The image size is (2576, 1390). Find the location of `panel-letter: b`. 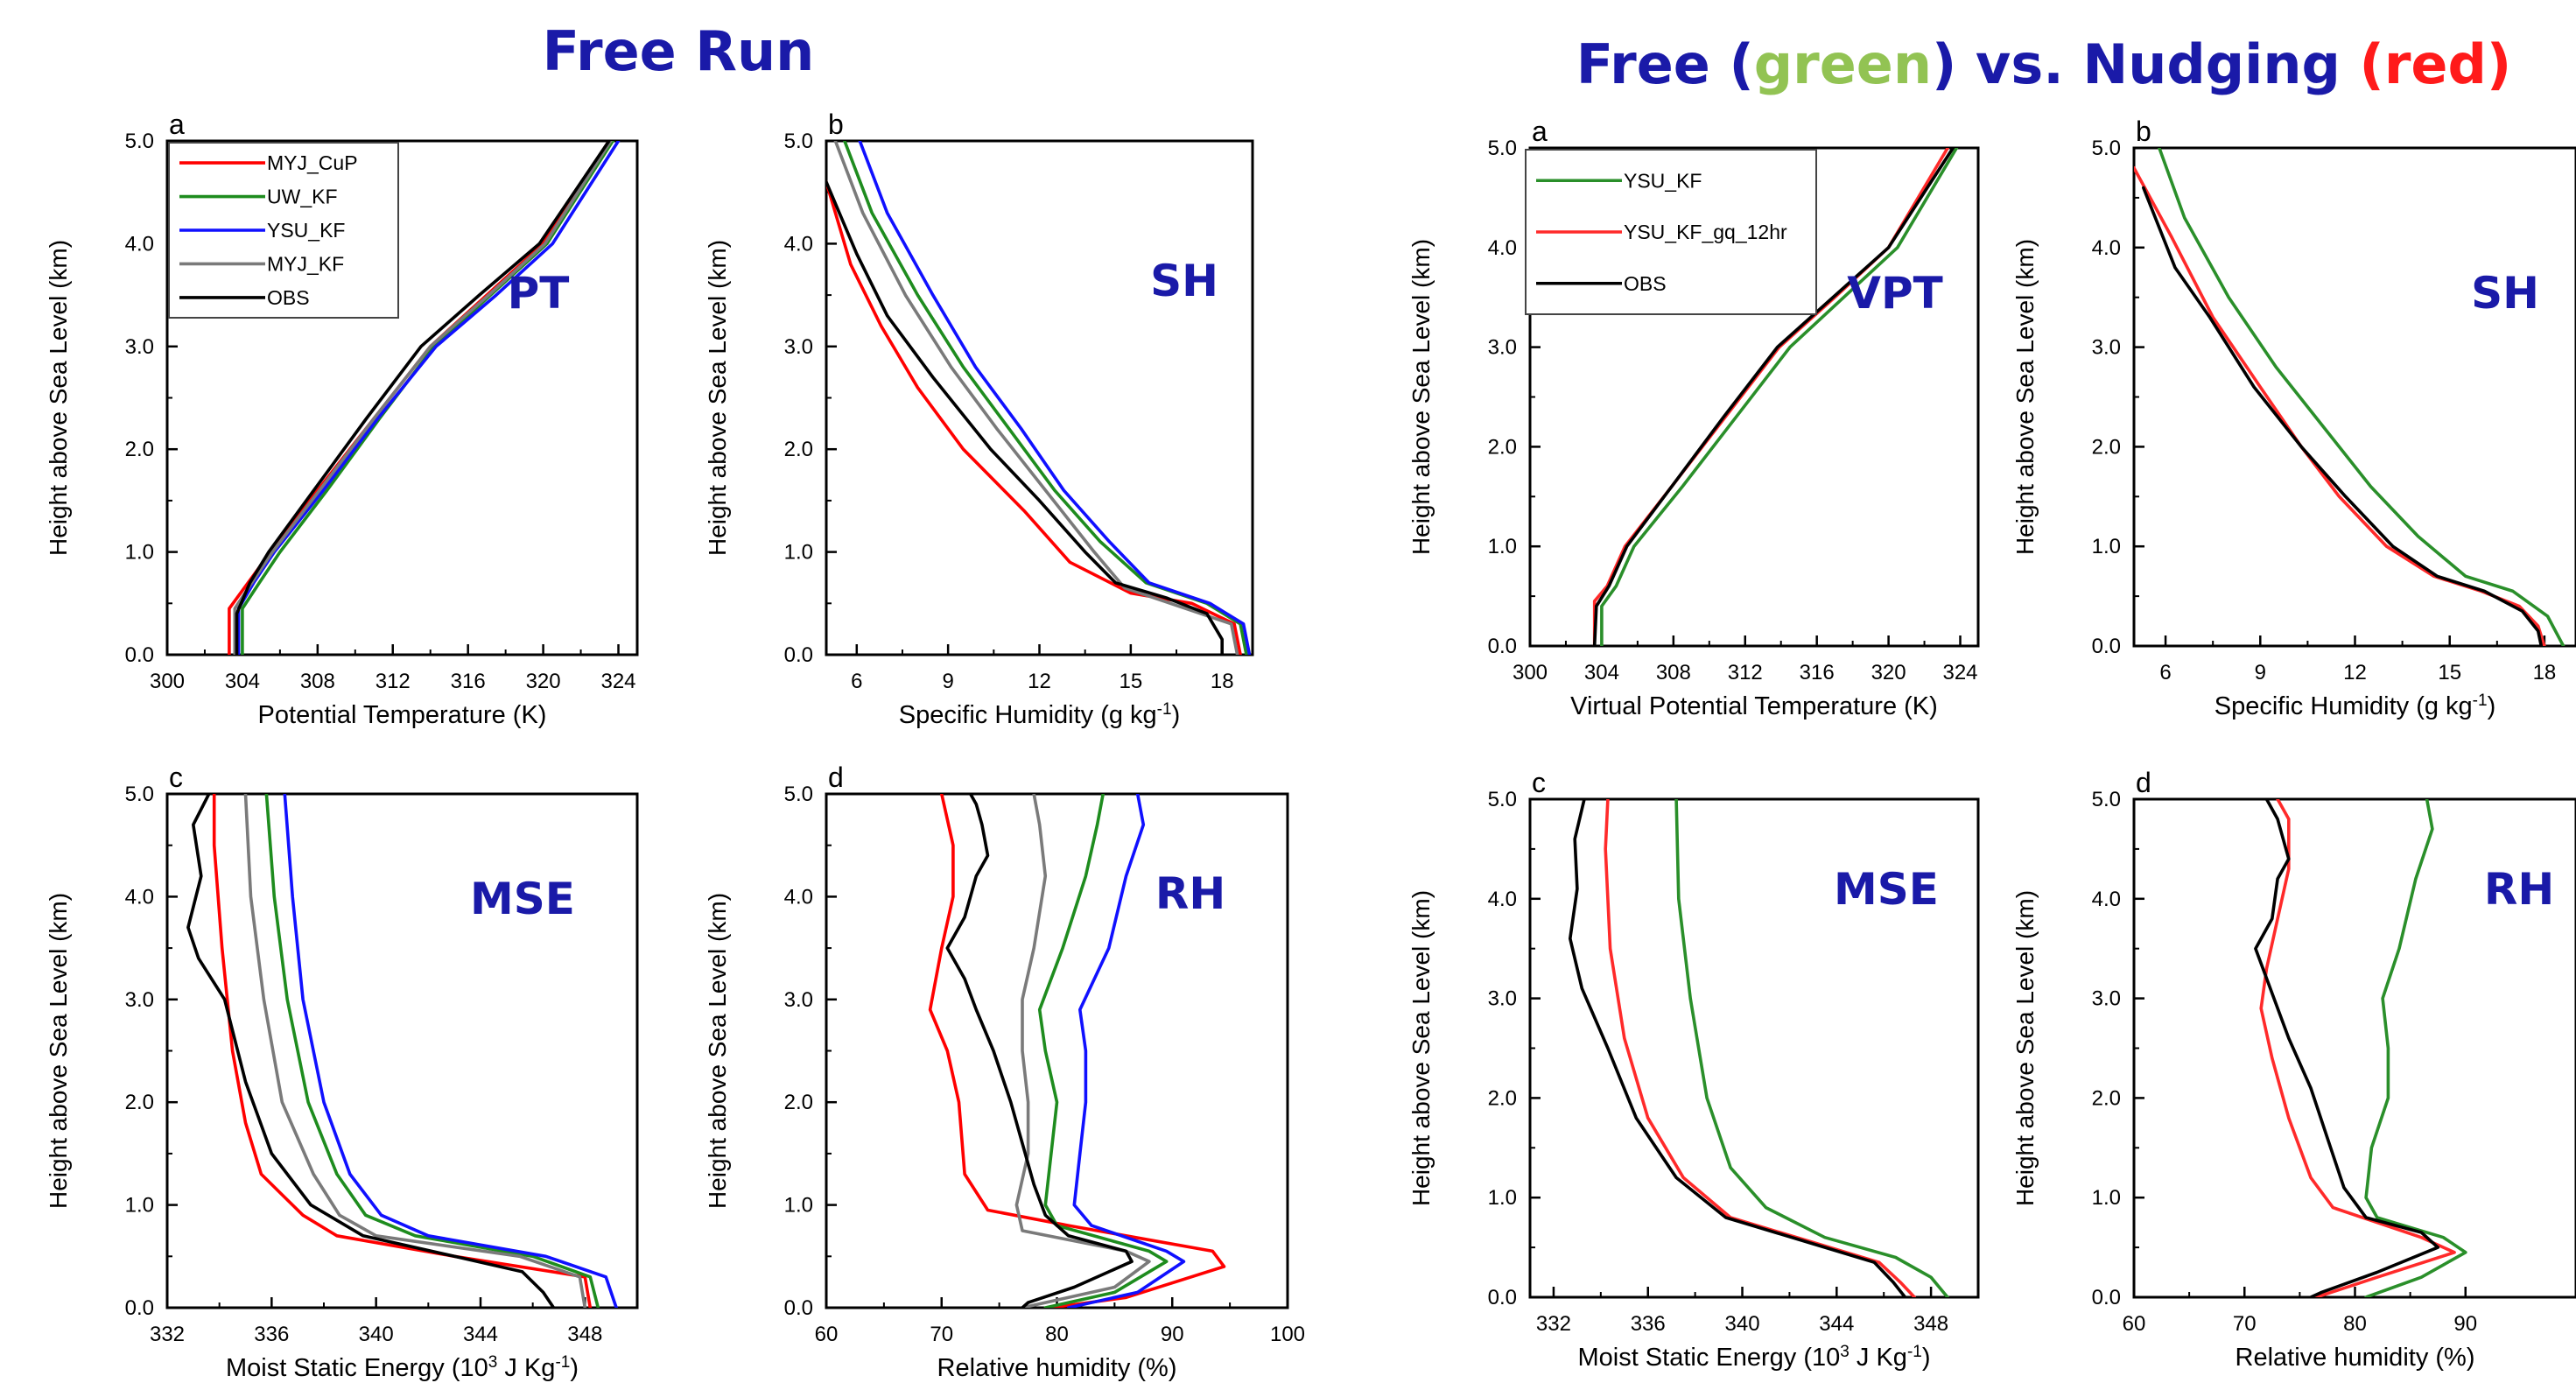

panel-letter: b is located at coordinates (836, 124).